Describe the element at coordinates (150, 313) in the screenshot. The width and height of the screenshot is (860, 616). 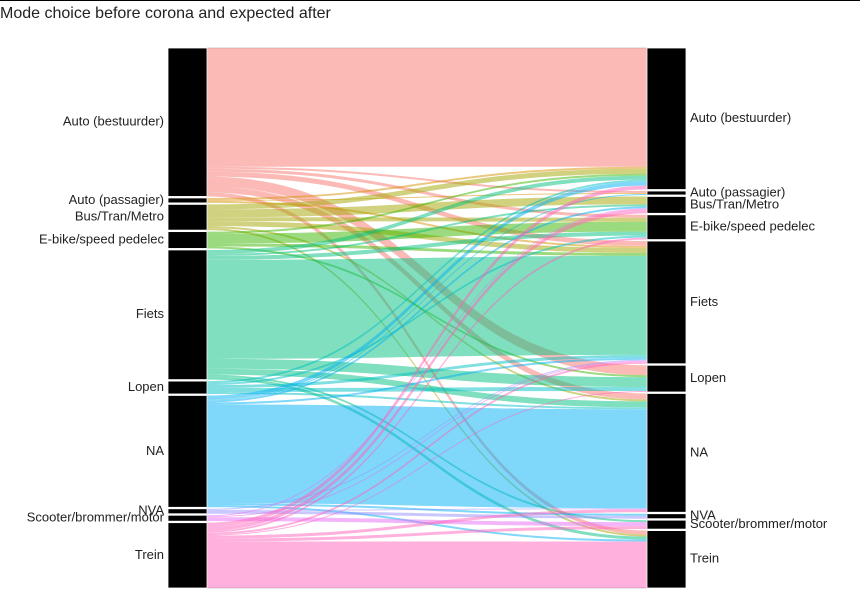
I see `node-label-left: Fiets` at that location.